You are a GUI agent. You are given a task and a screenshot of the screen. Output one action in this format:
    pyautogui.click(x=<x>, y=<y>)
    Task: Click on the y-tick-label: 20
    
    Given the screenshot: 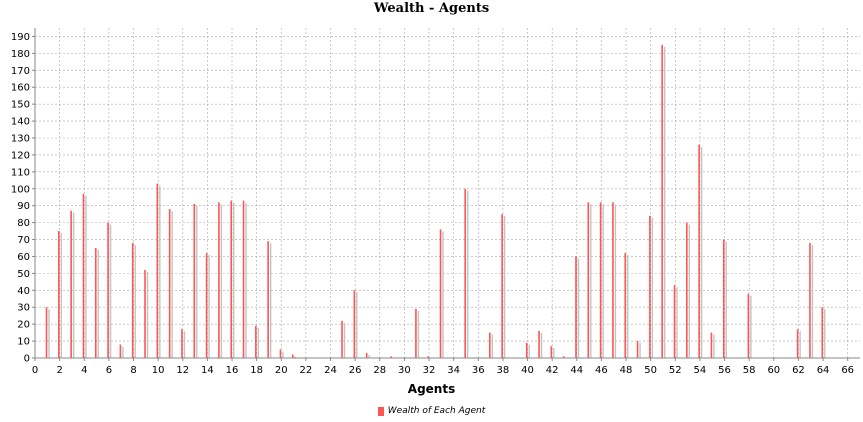 What is the action you would take?
    pyautogui.click(x=23, y=325)
    